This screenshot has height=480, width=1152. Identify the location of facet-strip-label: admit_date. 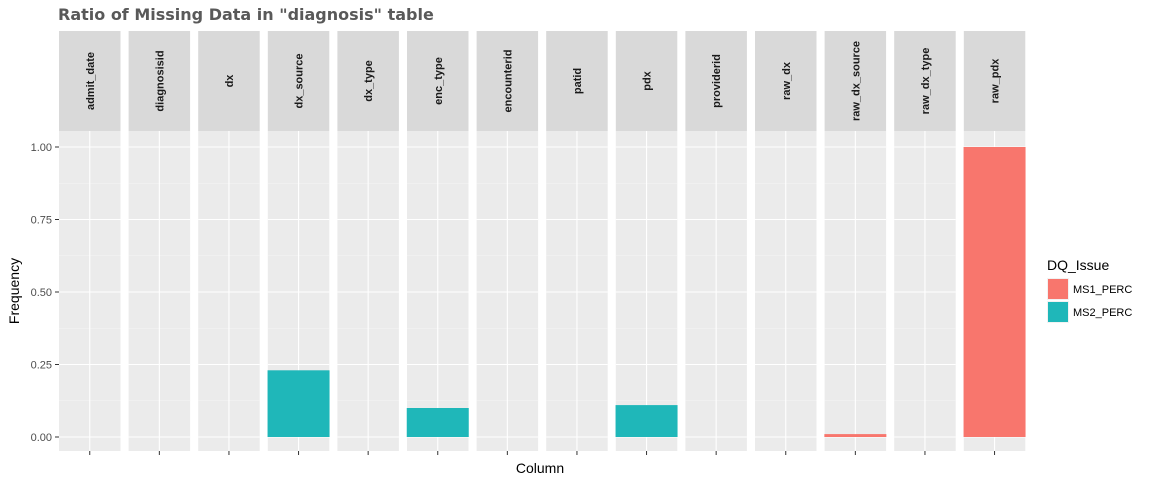
(91, 81).